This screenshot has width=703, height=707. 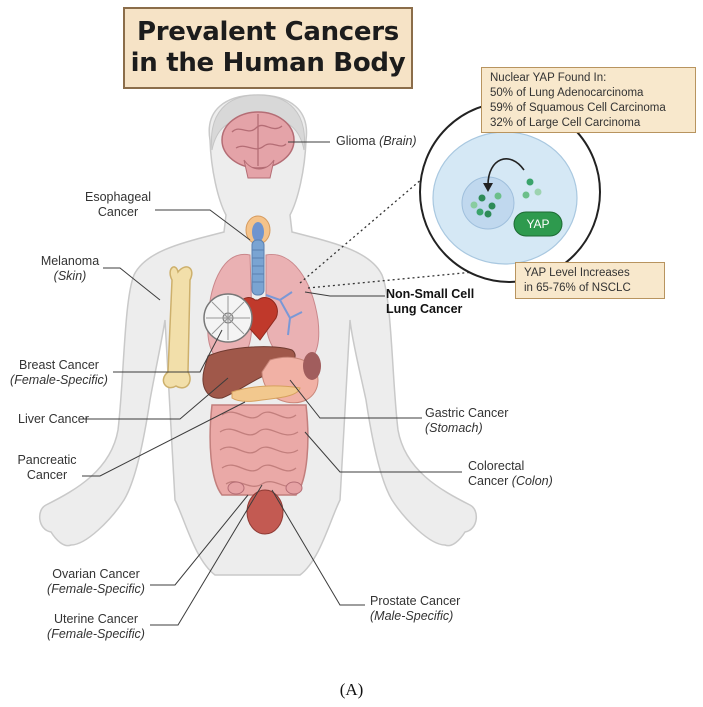 What do you see at coordinates (398, 141) in the screenshot?
I see `label-glioma-sub: (Brain)` at bounding box center [398, 141].